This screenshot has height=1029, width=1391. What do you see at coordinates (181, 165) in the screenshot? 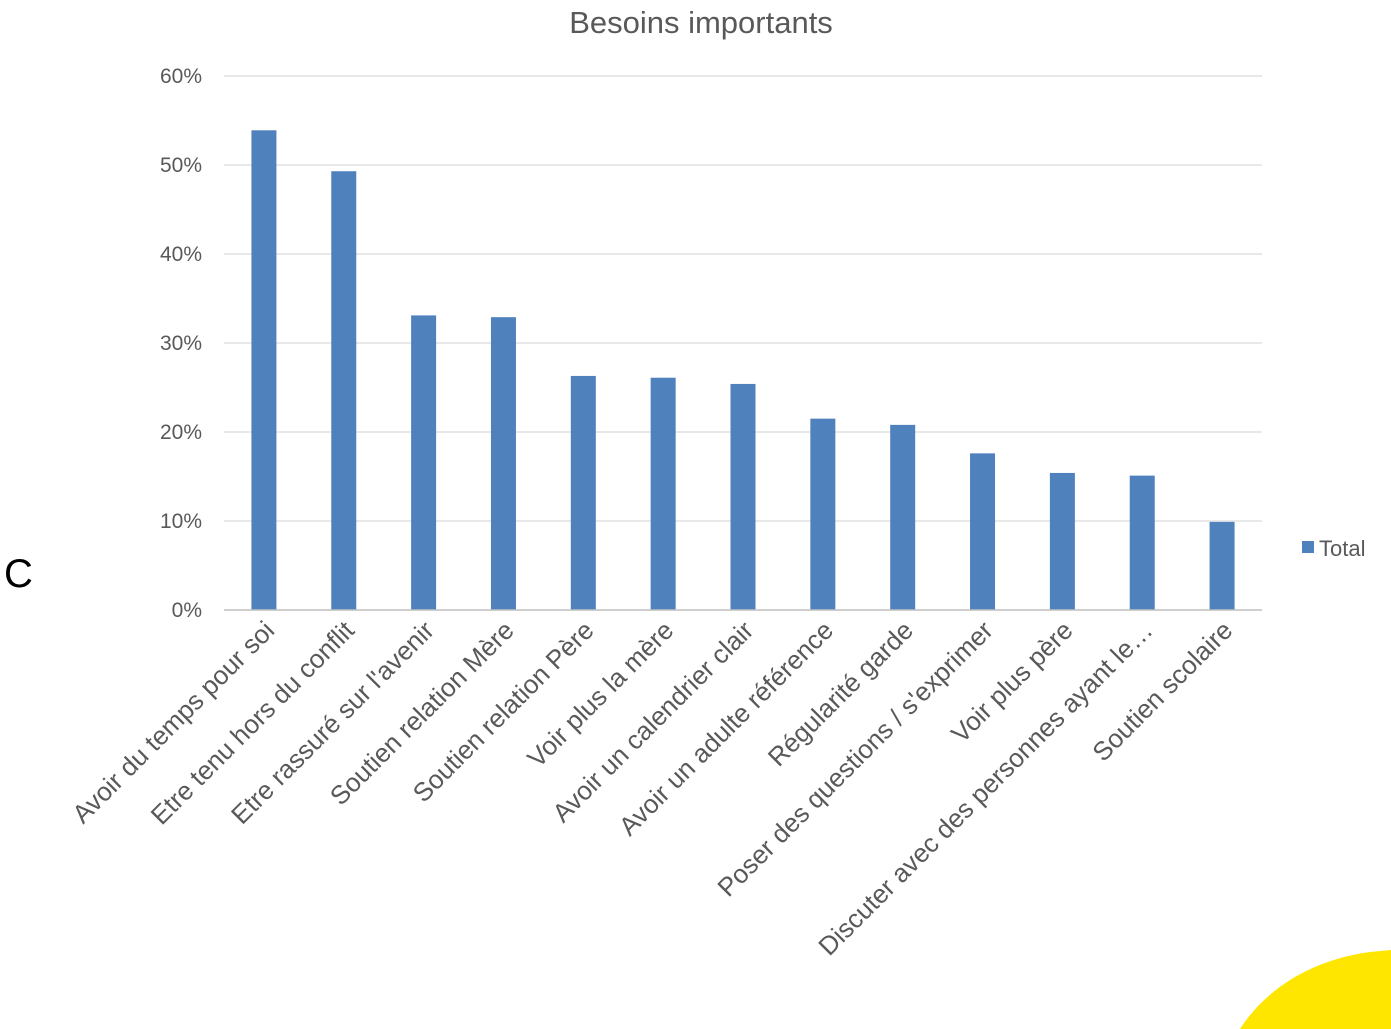
I see `y-tick-label: 50%` at bounding box center [181, 165].